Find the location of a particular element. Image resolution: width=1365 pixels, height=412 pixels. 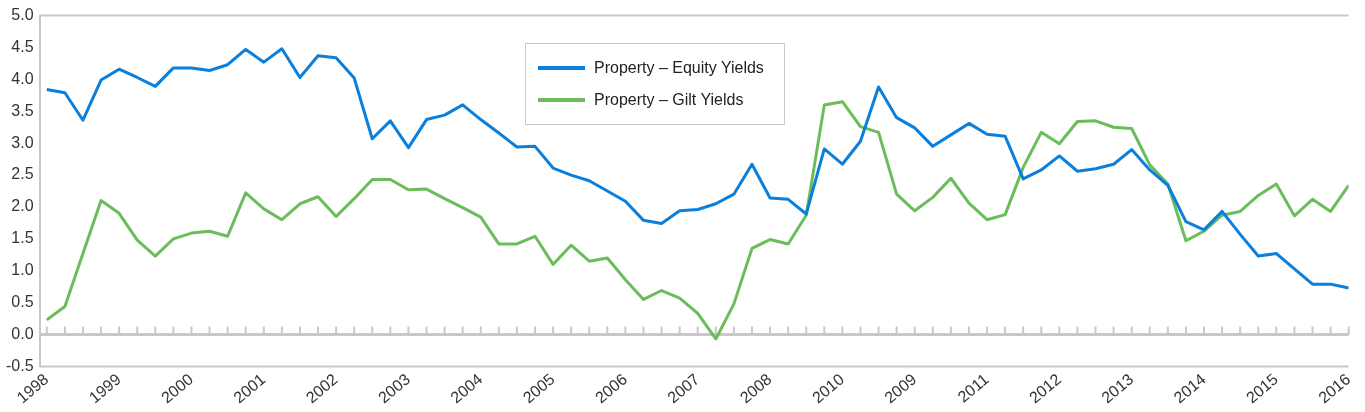

legend-label: Property – Equity Yields is located at coordinates (679, 68).